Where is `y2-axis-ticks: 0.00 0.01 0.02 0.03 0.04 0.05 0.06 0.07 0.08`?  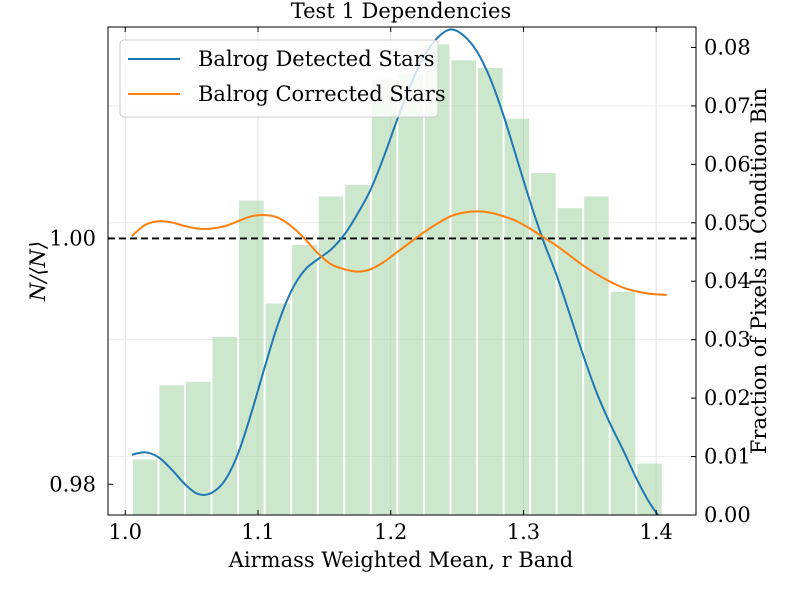 y2-axis-ticks: 0.00 0.01 0.02 0.03 0.04 0.05 0.06 0.07 0.08 is located at coordinates (721, 281).